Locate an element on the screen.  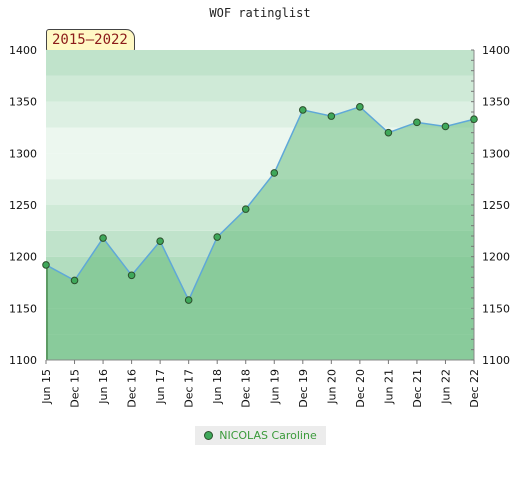
y-tick-label-right: 1150 is located at coordinates (496, 308).